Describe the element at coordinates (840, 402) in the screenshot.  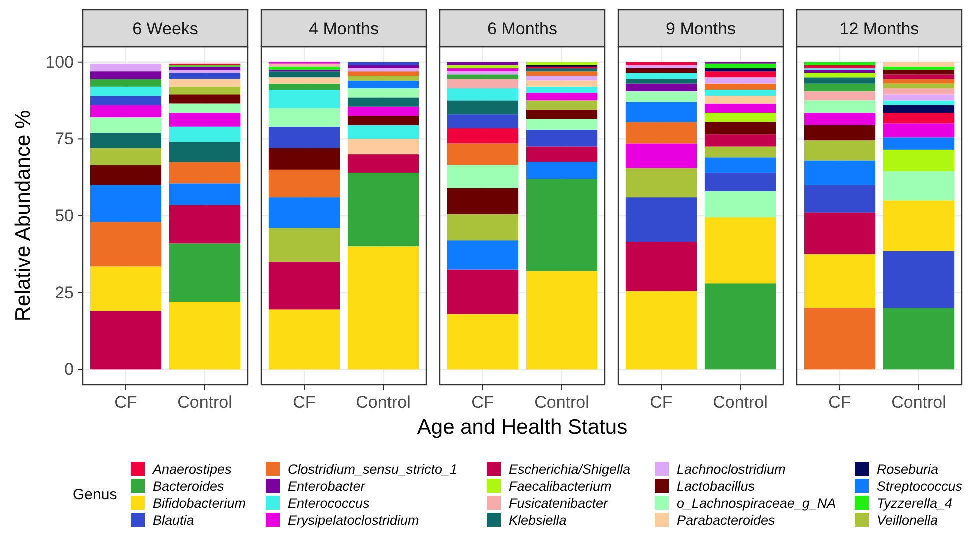
I see `x-tick-label: CF` at that location.